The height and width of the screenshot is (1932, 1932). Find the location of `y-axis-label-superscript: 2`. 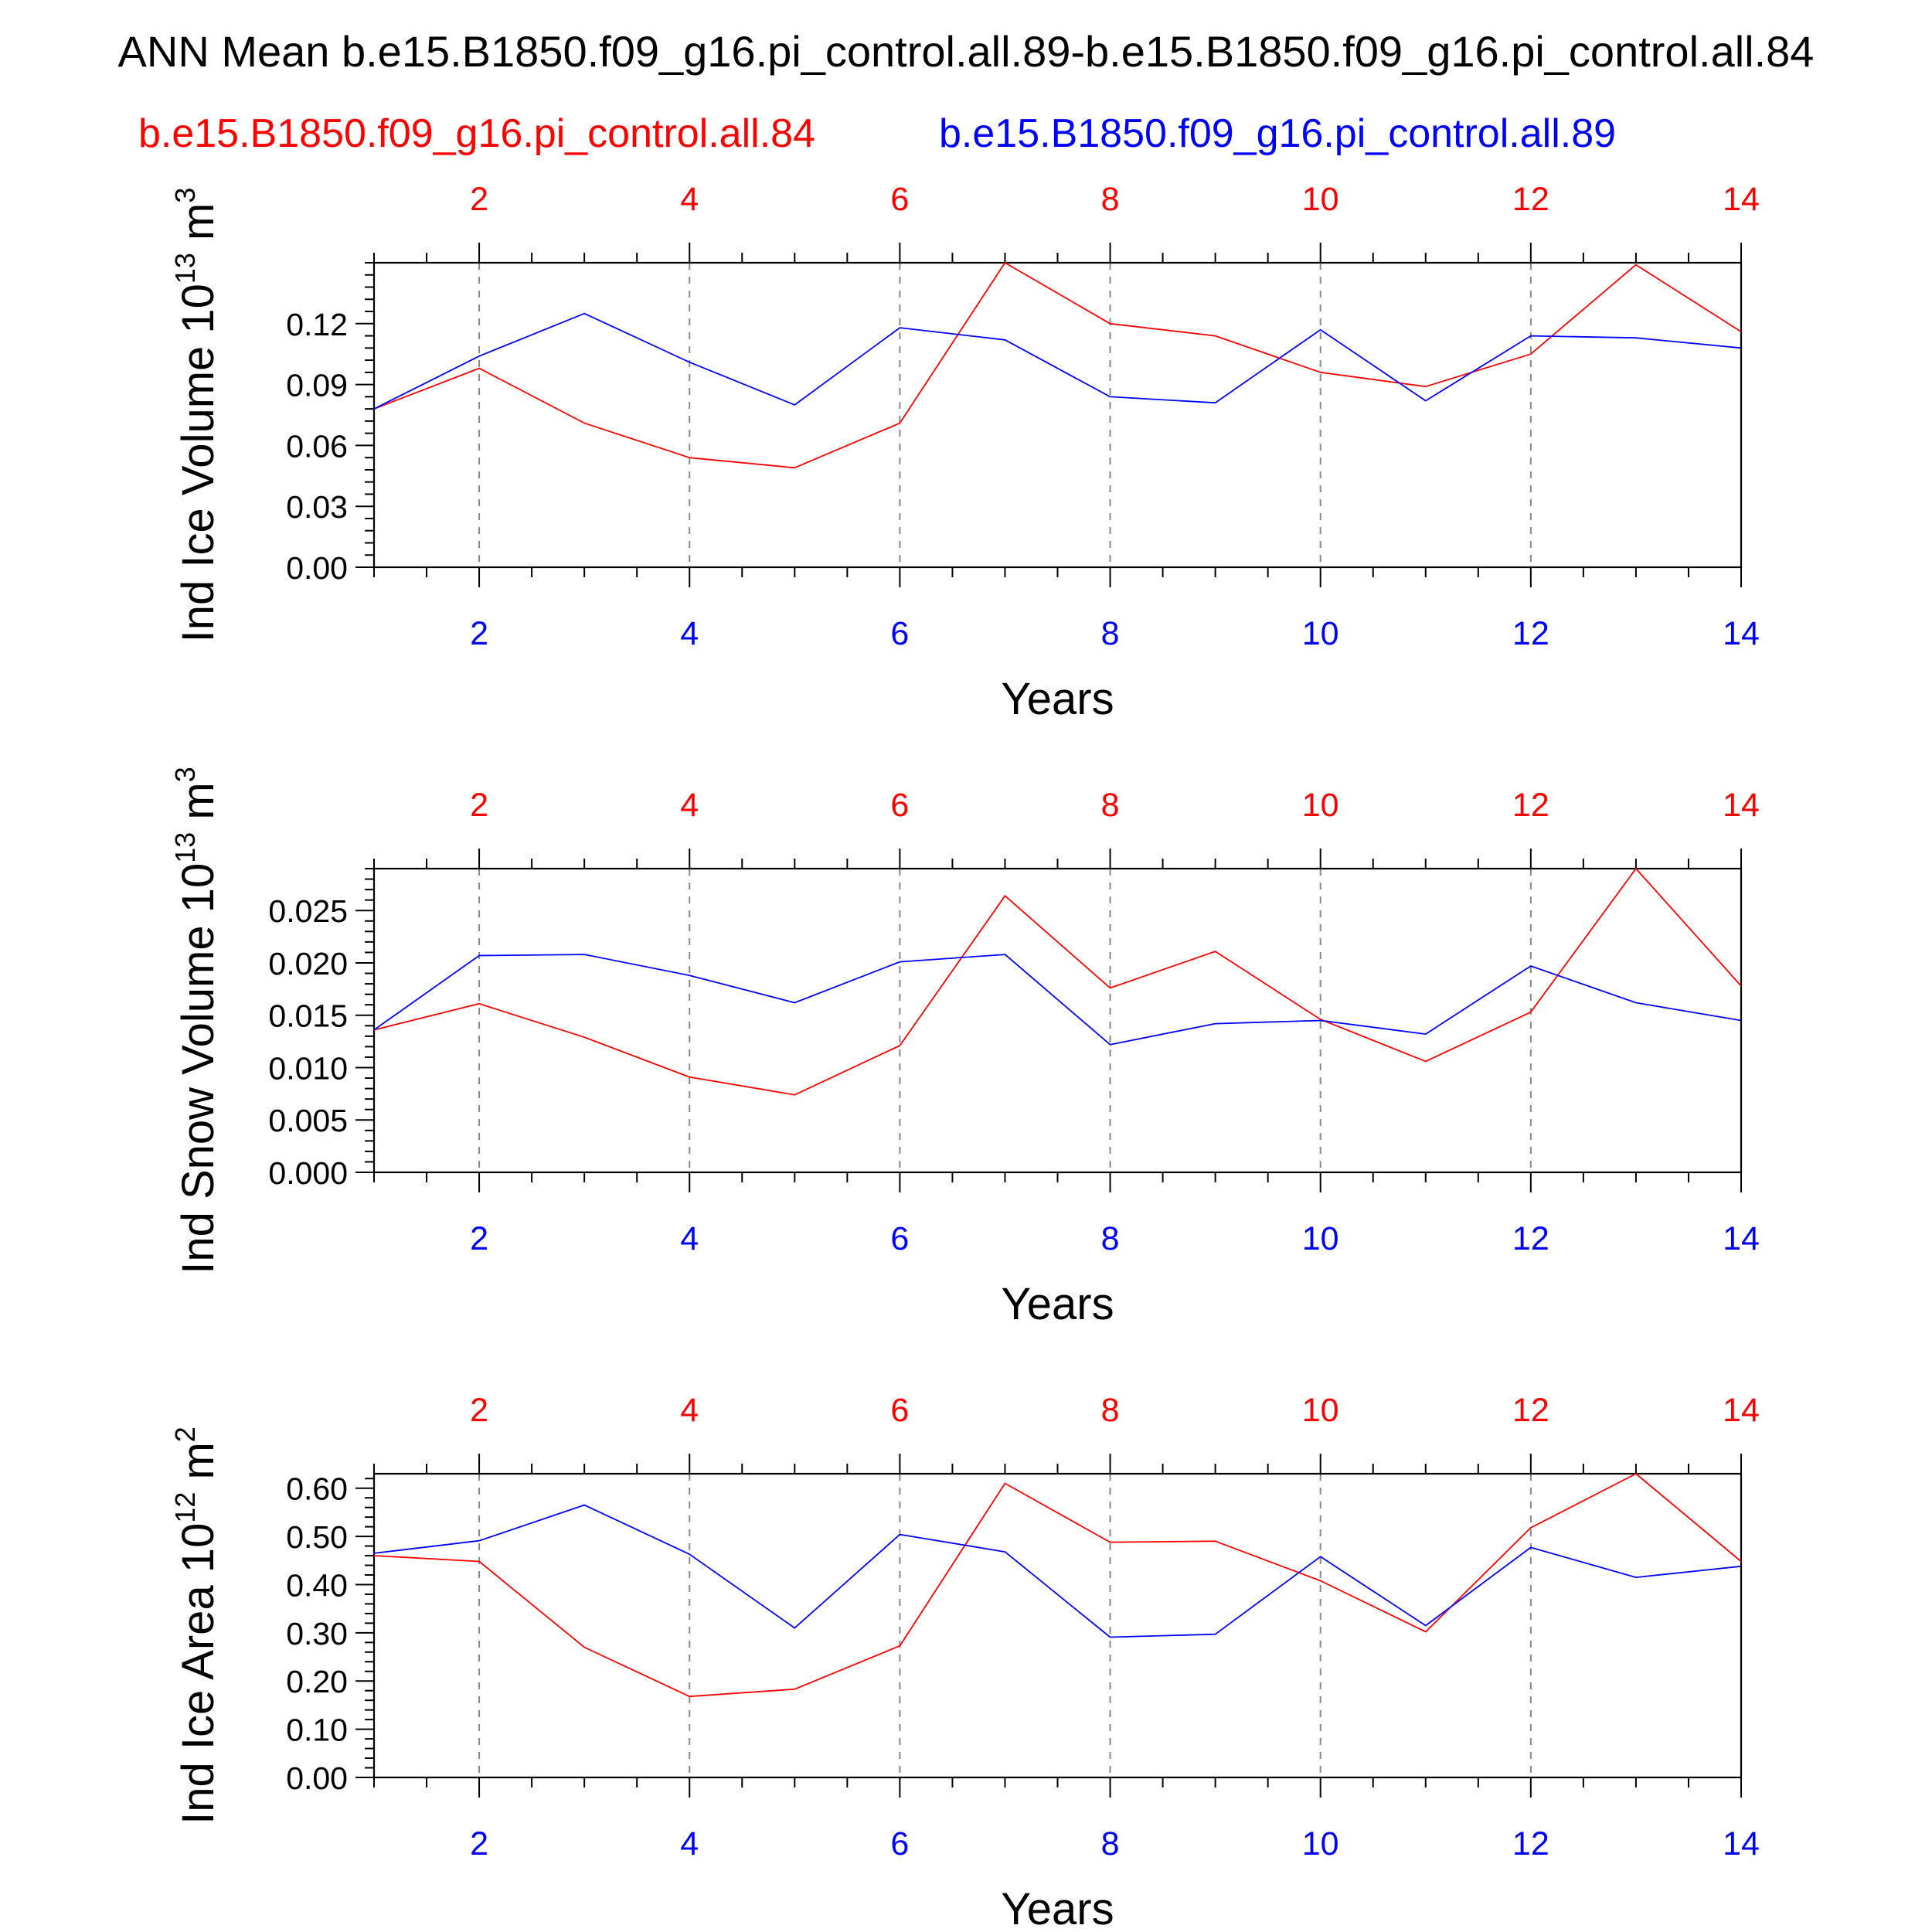

y-axis-label-superscript: 2 is located at coordinates (185, 1434).